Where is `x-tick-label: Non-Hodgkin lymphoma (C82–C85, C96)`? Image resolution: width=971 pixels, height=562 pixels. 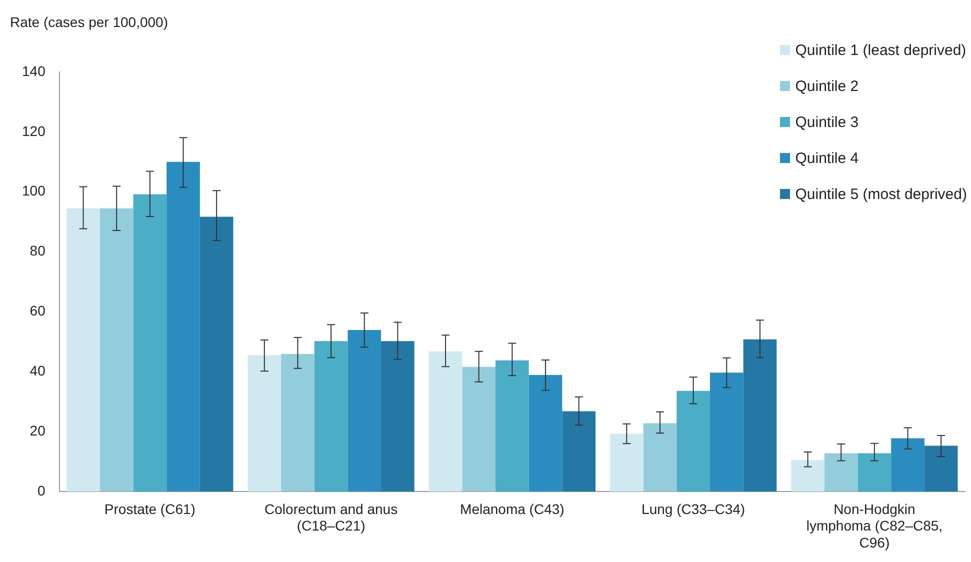
x-tick-label: Non-Hodgkin lymphoma (C82–C85, C96) is located at coordinates (874, 525).